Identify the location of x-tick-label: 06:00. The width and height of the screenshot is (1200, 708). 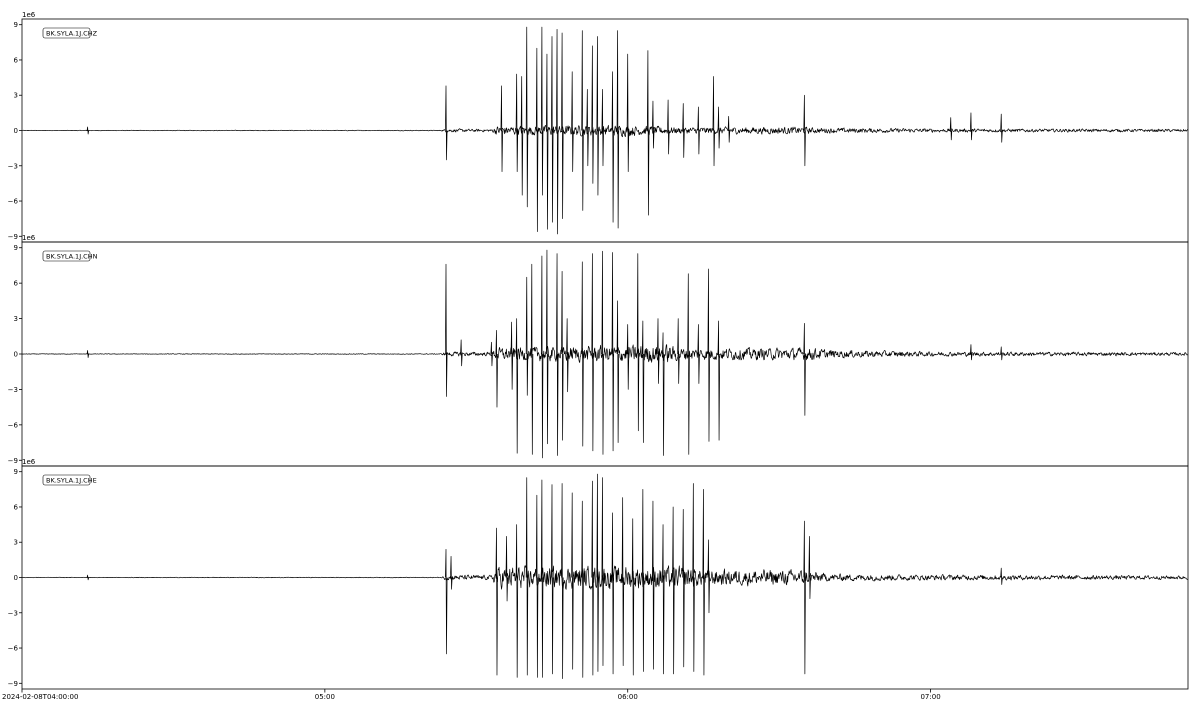
(628, 697).